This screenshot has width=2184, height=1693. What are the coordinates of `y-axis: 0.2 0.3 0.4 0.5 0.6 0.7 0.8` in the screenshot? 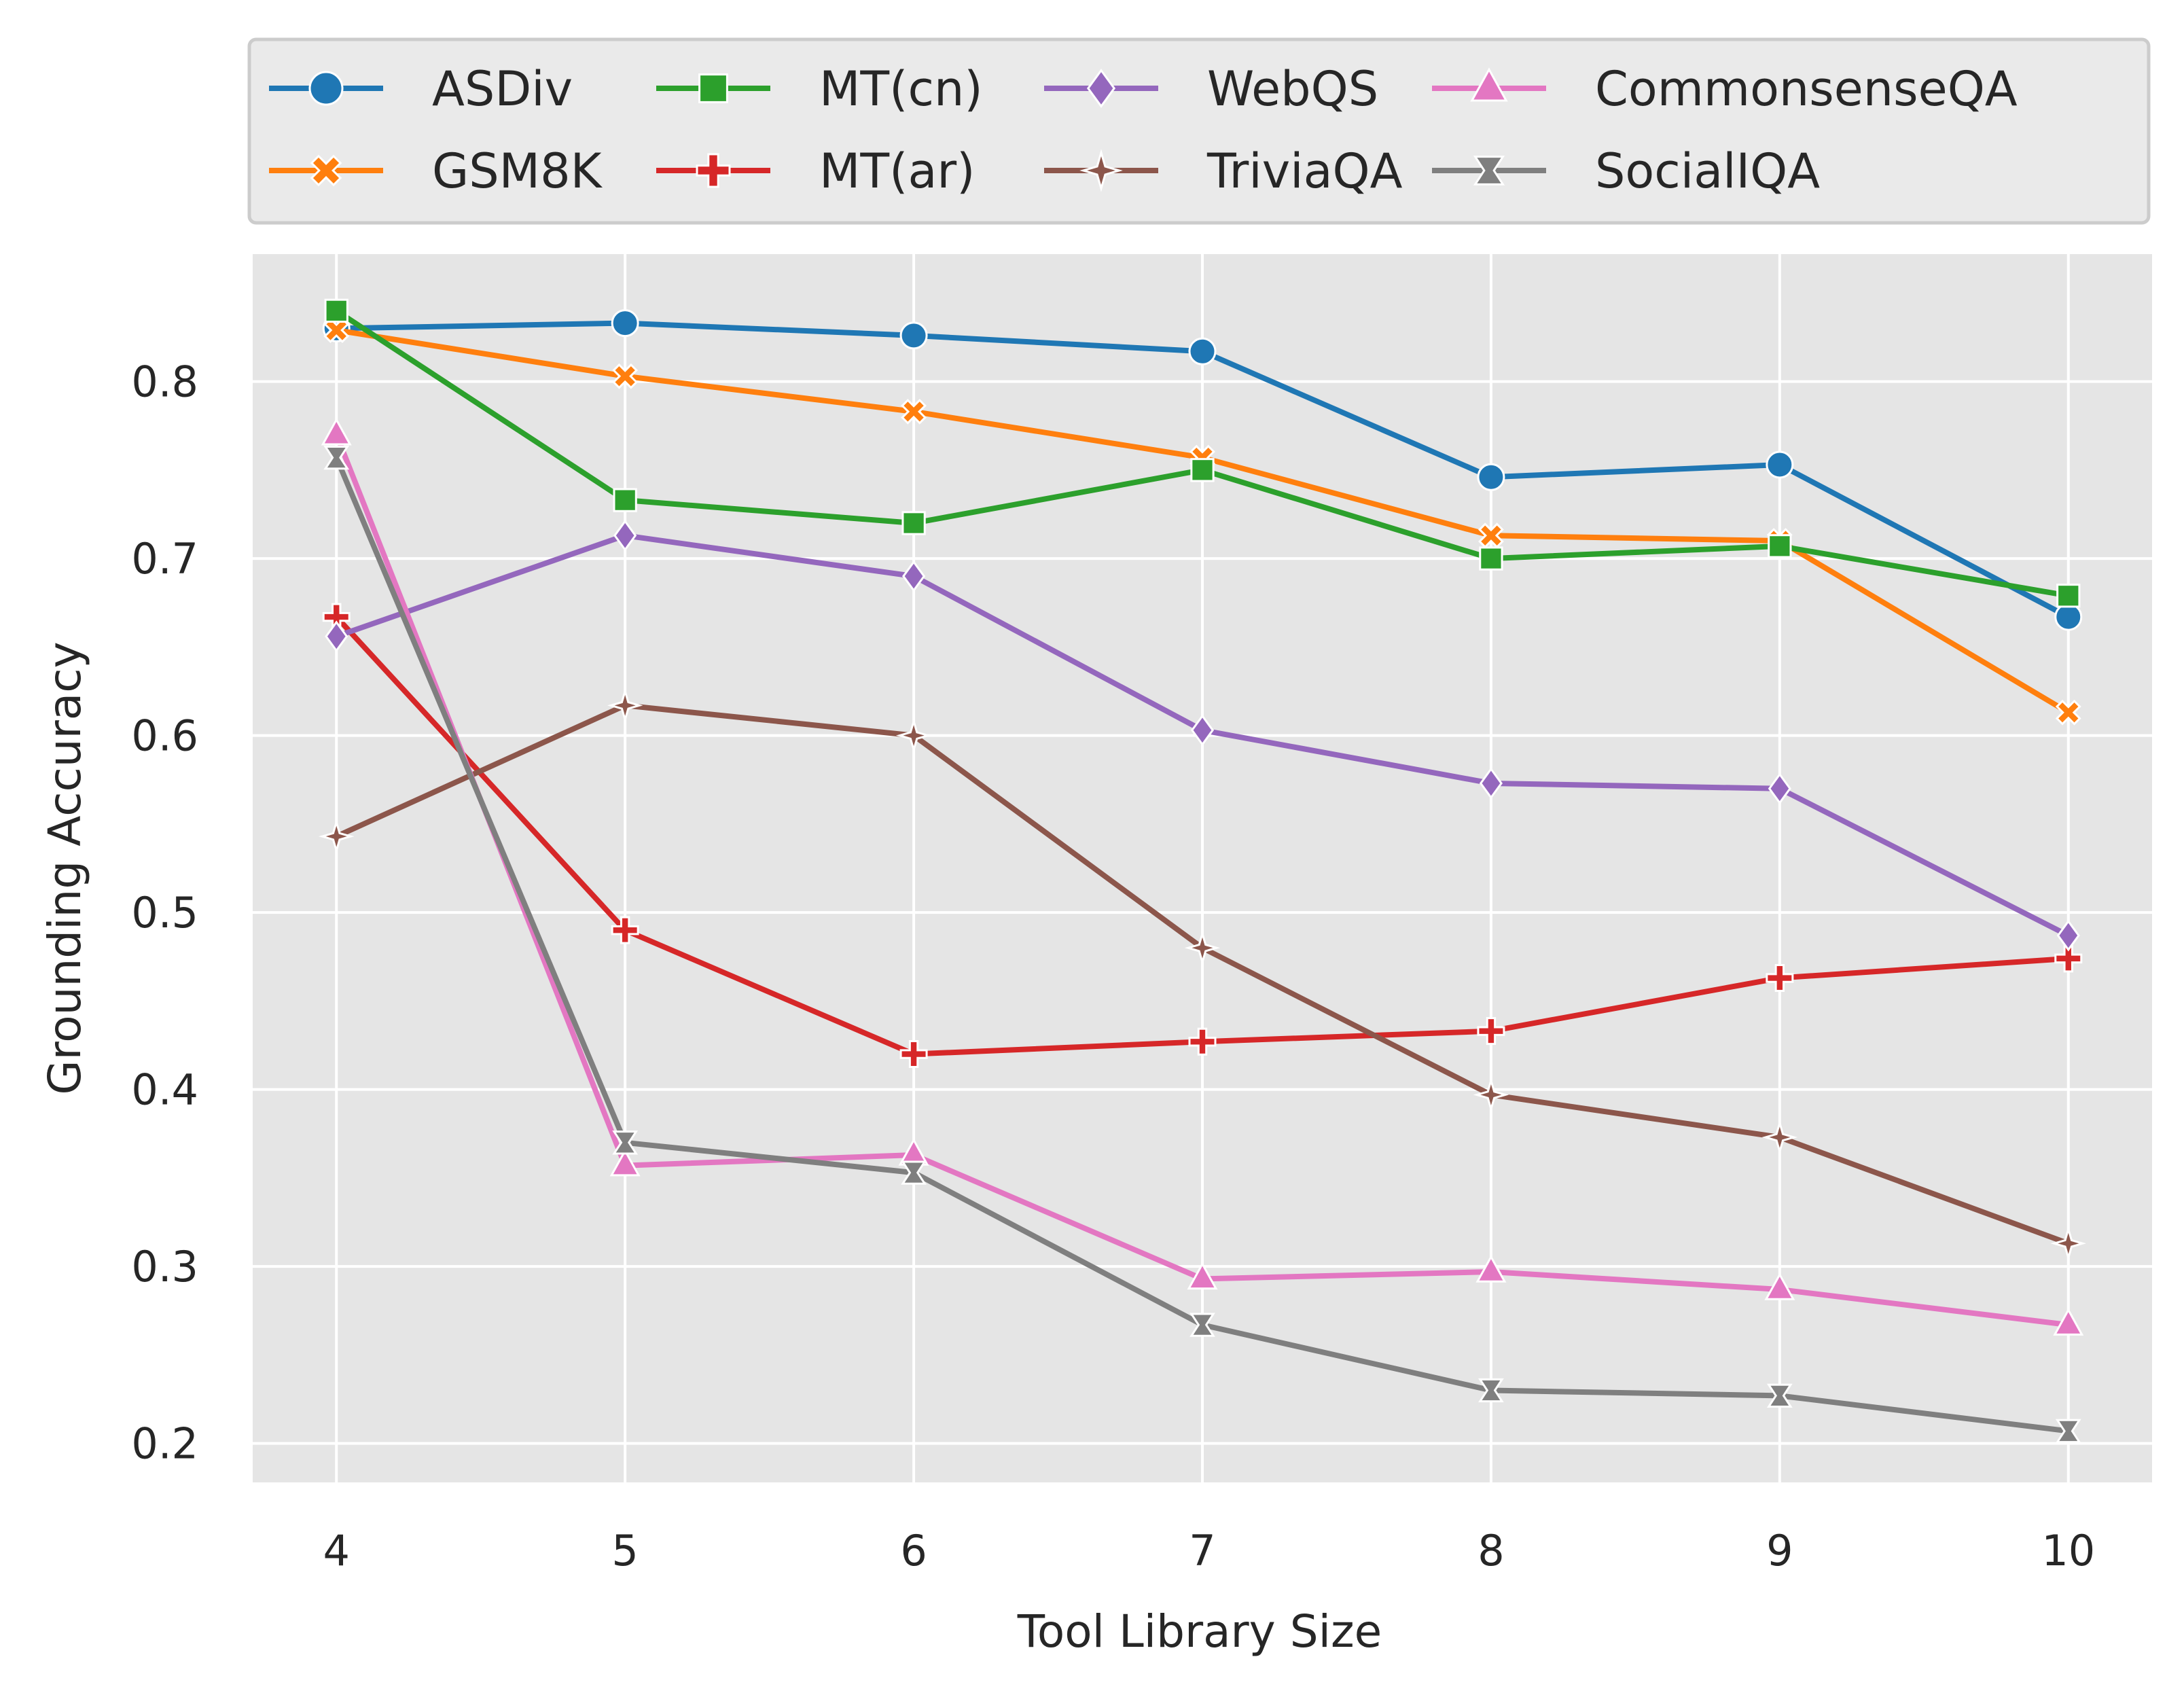 It's located at (164, 913).